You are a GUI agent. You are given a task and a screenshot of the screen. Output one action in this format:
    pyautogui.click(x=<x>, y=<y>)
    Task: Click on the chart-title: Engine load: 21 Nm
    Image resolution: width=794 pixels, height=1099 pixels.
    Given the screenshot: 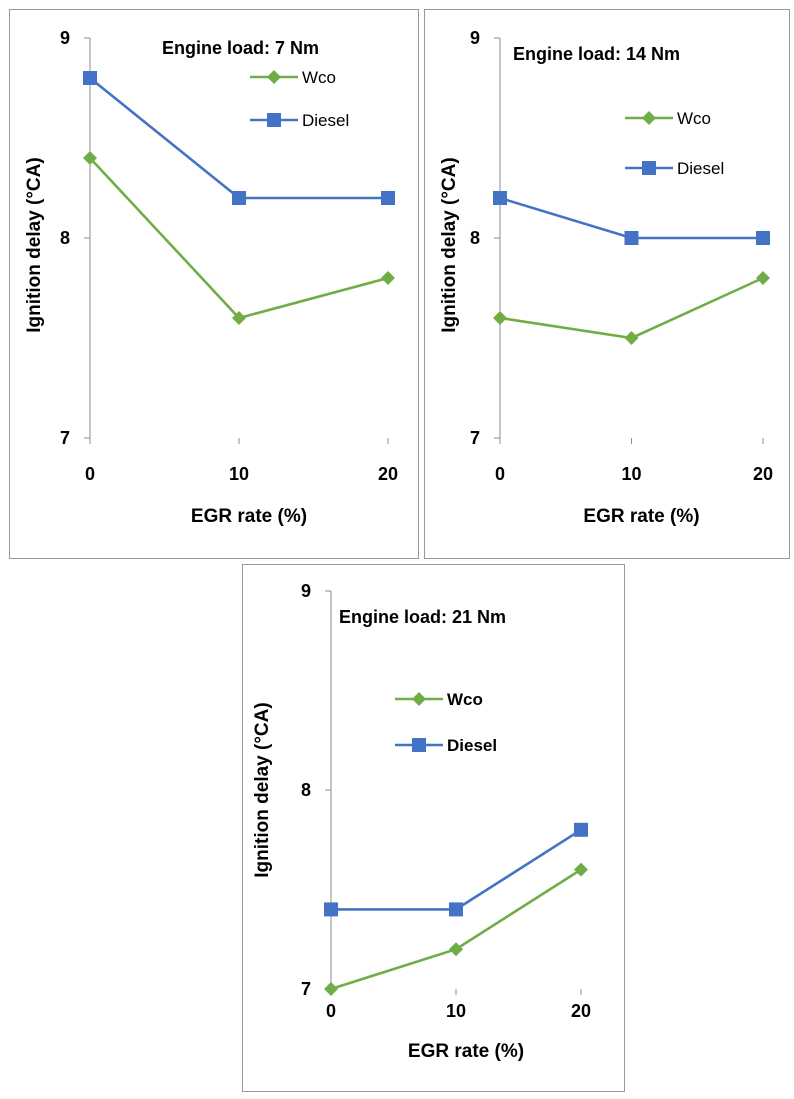 What is the action you would take?
    pyautogui.click(x=422, y=617)
    